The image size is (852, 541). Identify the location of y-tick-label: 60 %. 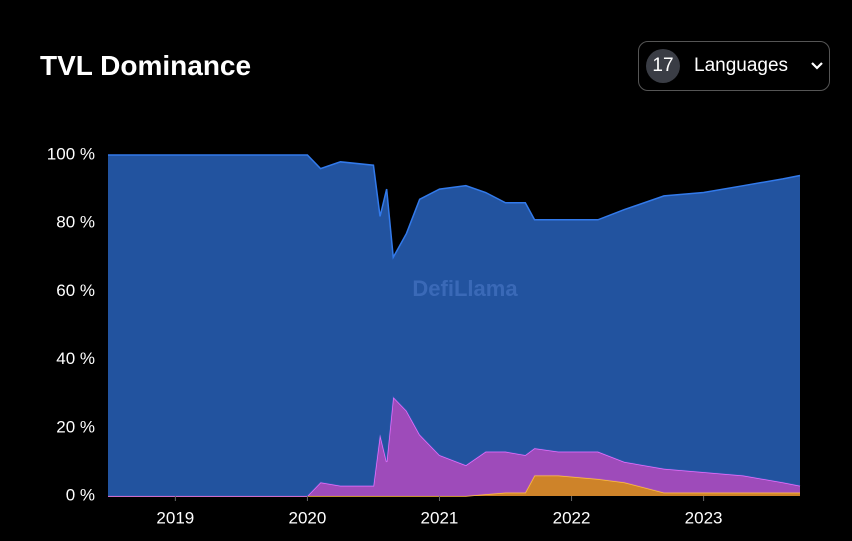
(75, 290).